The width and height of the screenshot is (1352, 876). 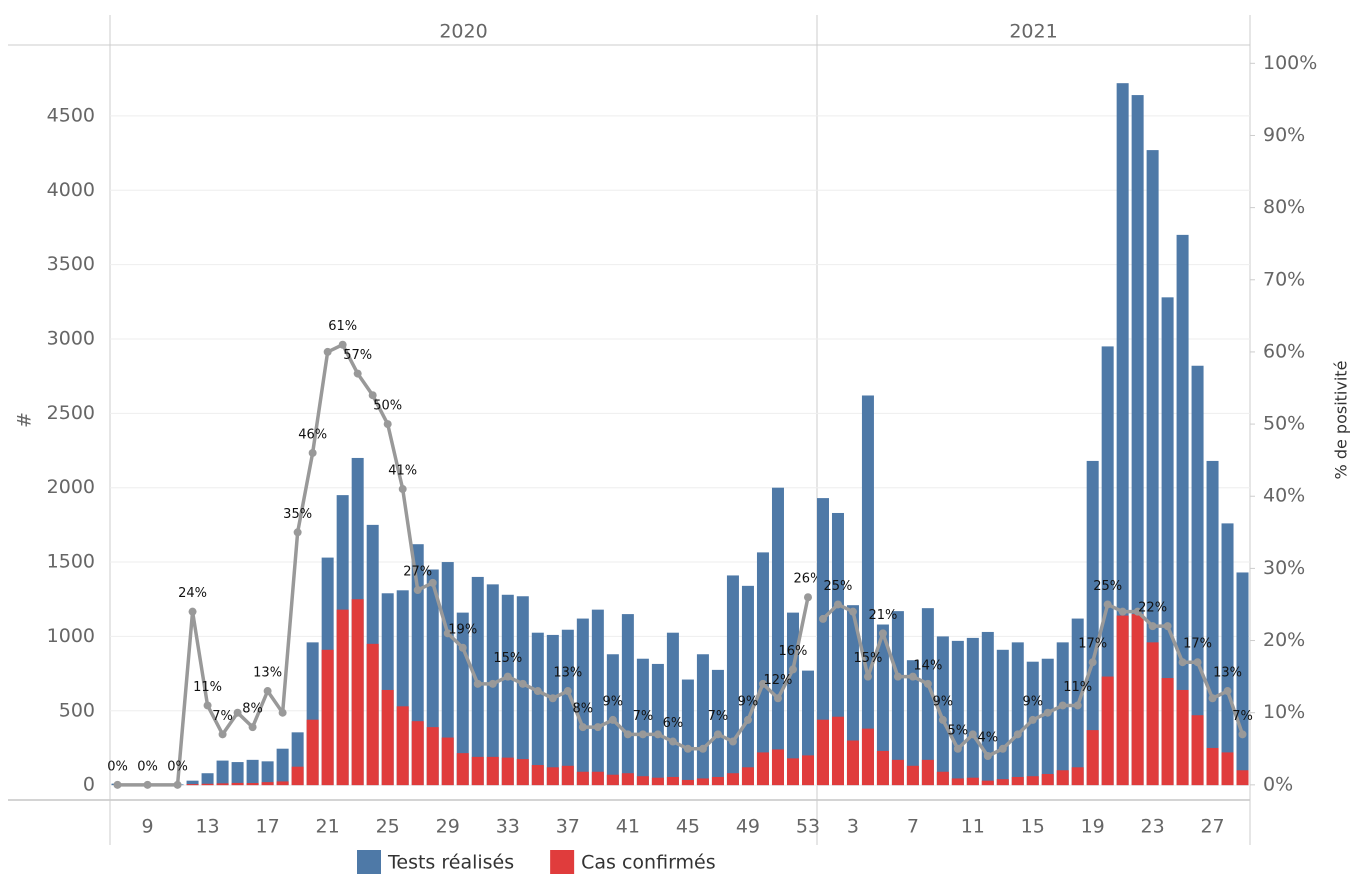 I want to click on x-tick-label: 45, so click(x=688, y=827).